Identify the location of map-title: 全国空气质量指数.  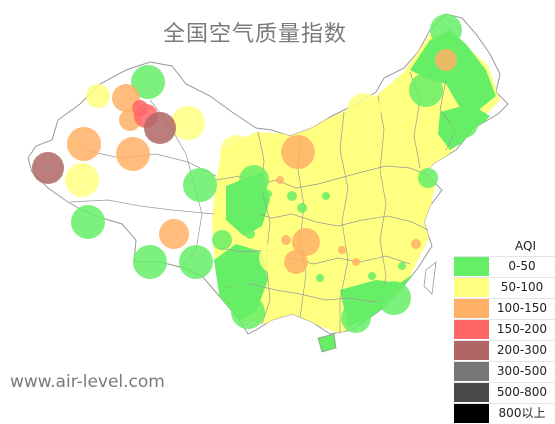
(255, 34).